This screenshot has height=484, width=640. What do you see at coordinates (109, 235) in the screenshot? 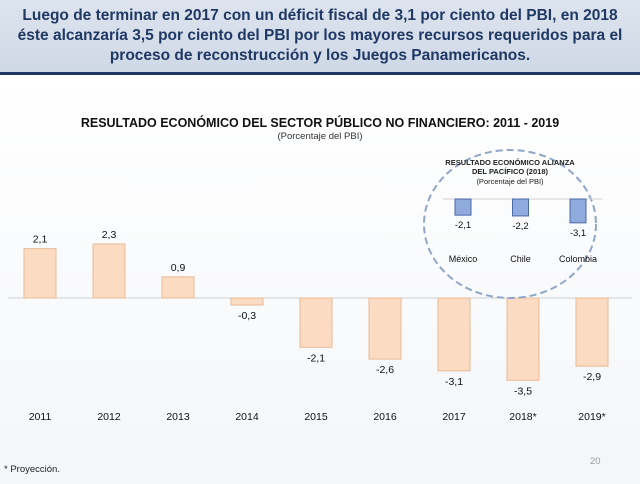
I see `data-label-2012: 2,3` at bounding box center [109, 235].